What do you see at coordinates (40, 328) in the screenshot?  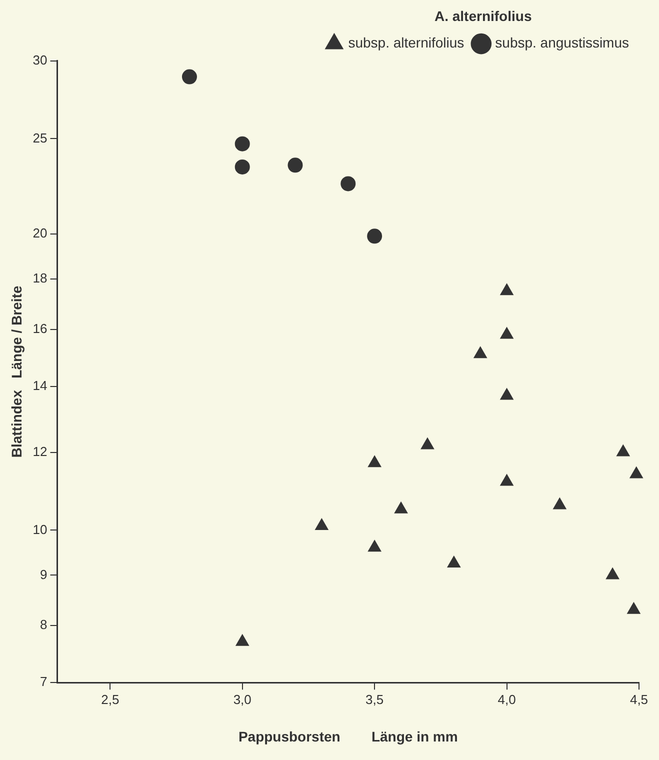 I see `y-tick-label: 16` at bounding box center [40, 328].